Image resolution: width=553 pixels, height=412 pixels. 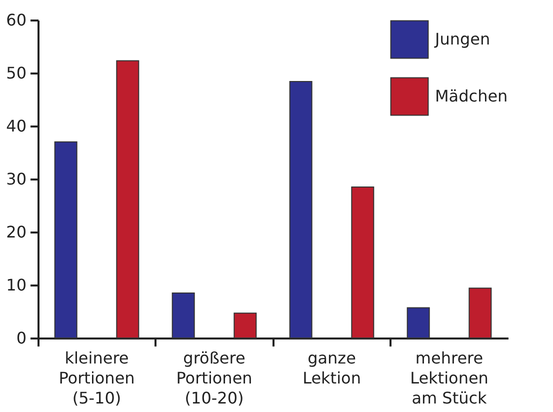 What do you see at coordinates (16, 232) in the screenshot?
I see `y-tick-label: 20` at bounding box center [16, 232].